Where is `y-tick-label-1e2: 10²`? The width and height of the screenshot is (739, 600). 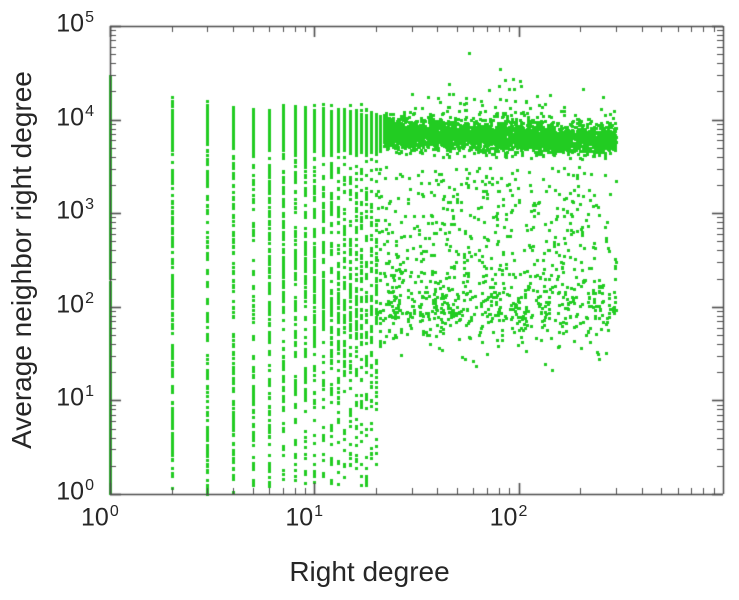
y-tick-label-1e2: 10² is located at coordinates (75, 304).